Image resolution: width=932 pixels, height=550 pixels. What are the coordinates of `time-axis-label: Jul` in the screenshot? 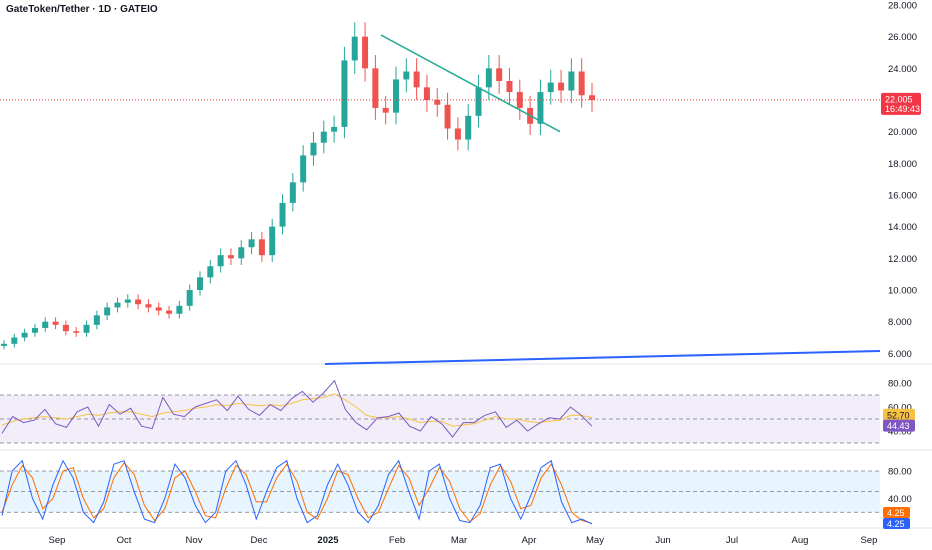 It's located at (732, 540).